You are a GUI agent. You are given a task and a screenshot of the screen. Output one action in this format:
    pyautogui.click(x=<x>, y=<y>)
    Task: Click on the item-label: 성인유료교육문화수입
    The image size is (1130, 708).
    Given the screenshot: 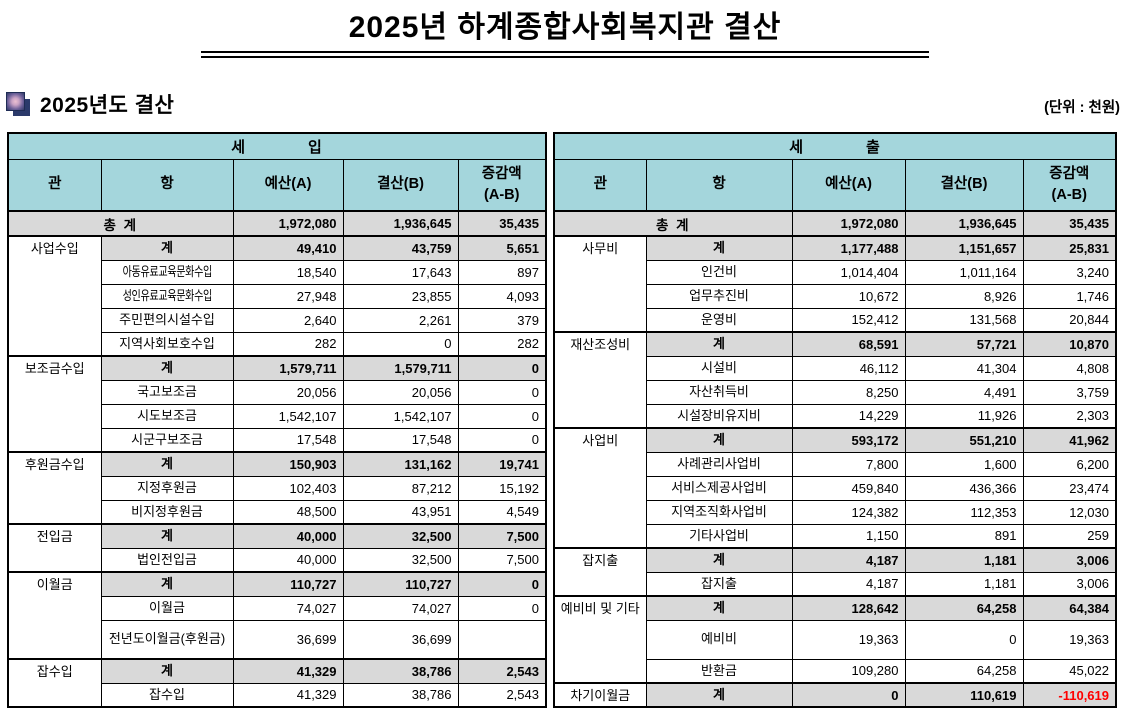 What is the action you would take?
    pyautogui.click(x=167, y=295)
    